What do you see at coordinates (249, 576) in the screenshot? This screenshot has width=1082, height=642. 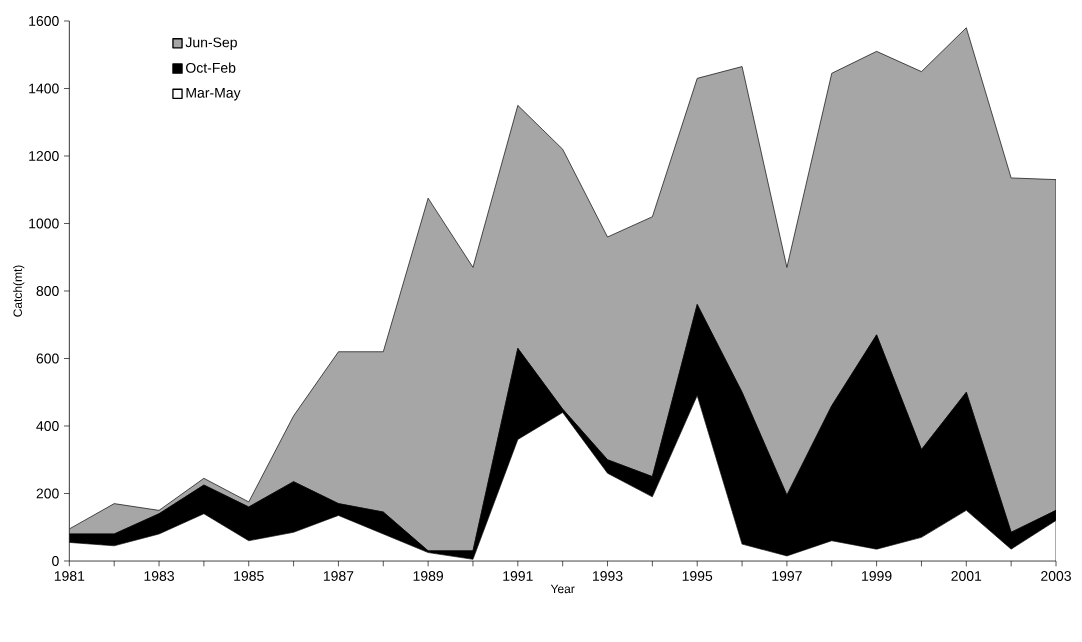 I see `x-tick-label: 1985` at bounding box center [249, 576].